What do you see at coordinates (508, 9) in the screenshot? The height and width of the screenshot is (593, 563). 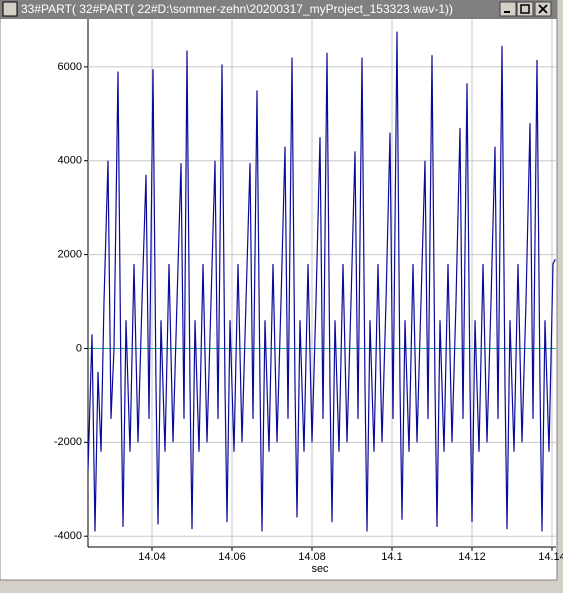 I see `minimize-button` at bounding box center [508, 9].